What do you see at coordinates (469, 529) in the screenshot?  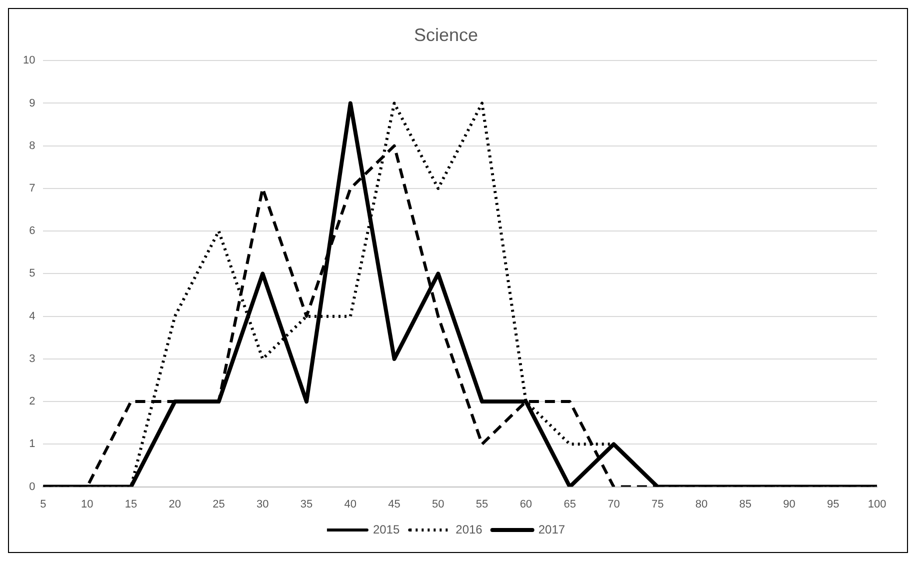 I see `legend-label: 2016` at bounding box center [469, 529].